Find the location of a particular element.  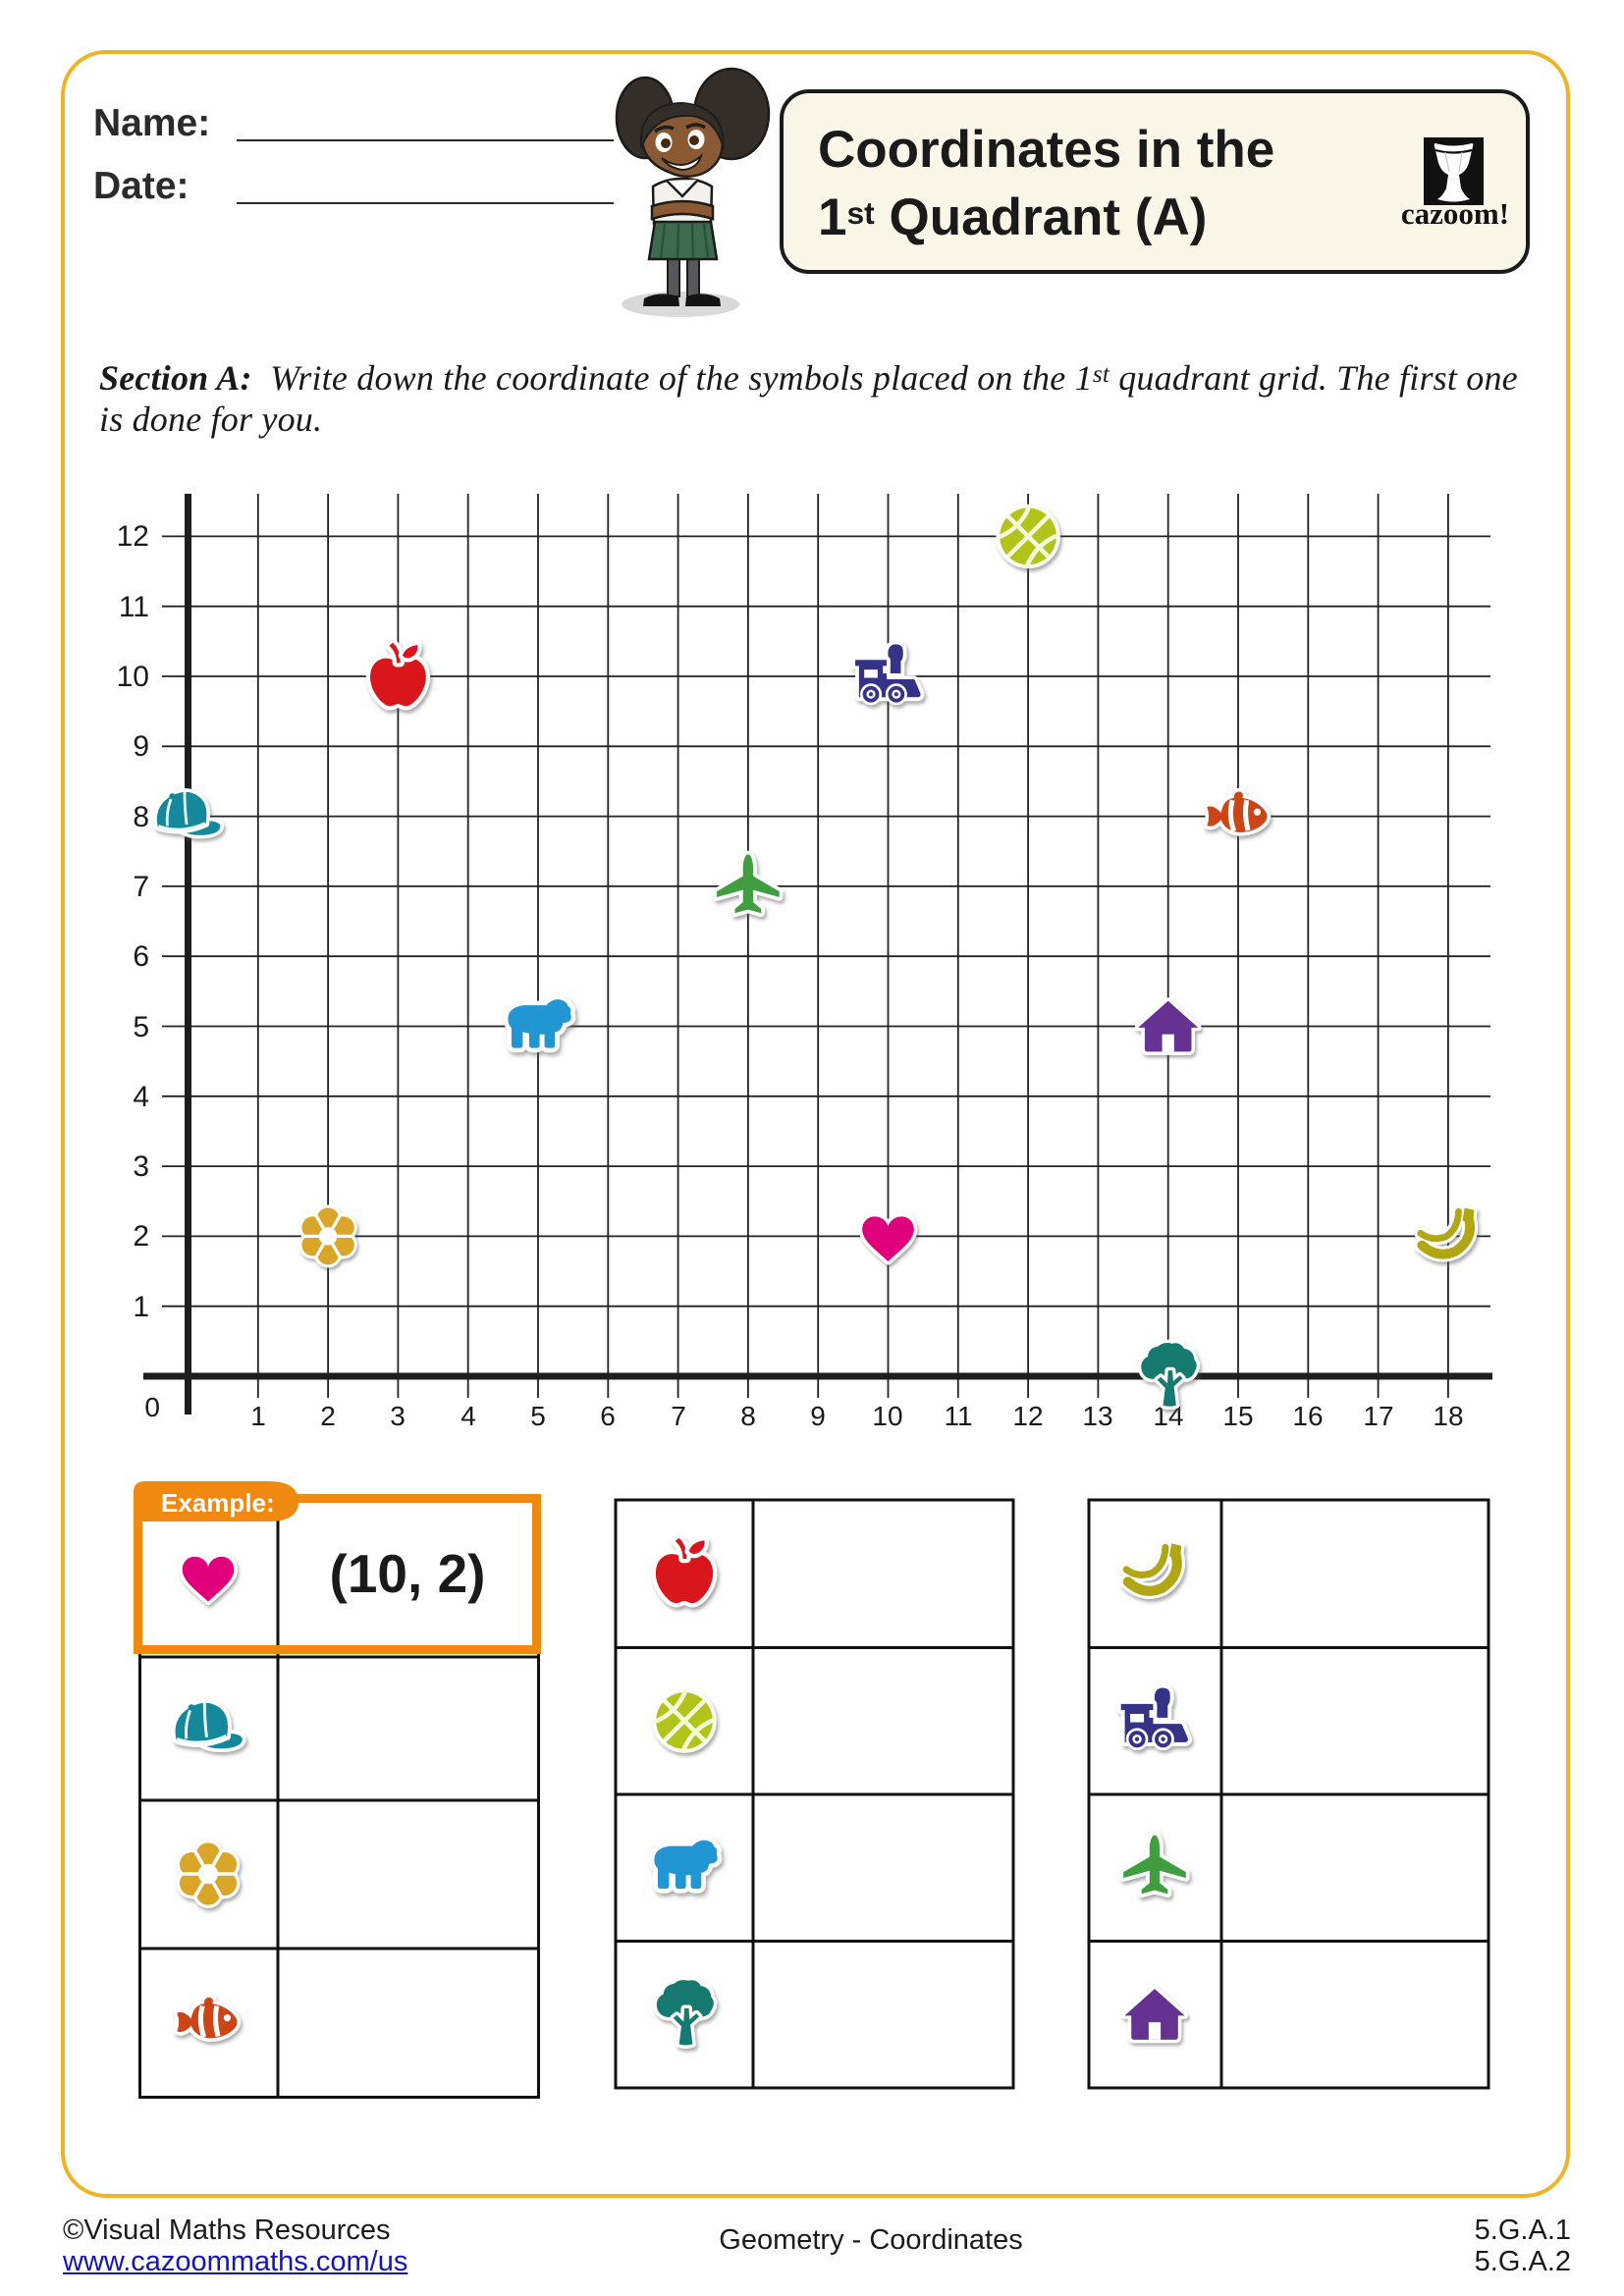

svg-text: 18 is located at coordinates (1448, 1416).